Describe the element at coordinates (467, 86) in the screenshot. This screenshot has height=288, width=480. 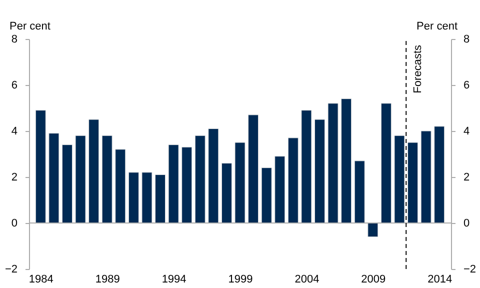
I see `y2-tick-label: 6` at that location.